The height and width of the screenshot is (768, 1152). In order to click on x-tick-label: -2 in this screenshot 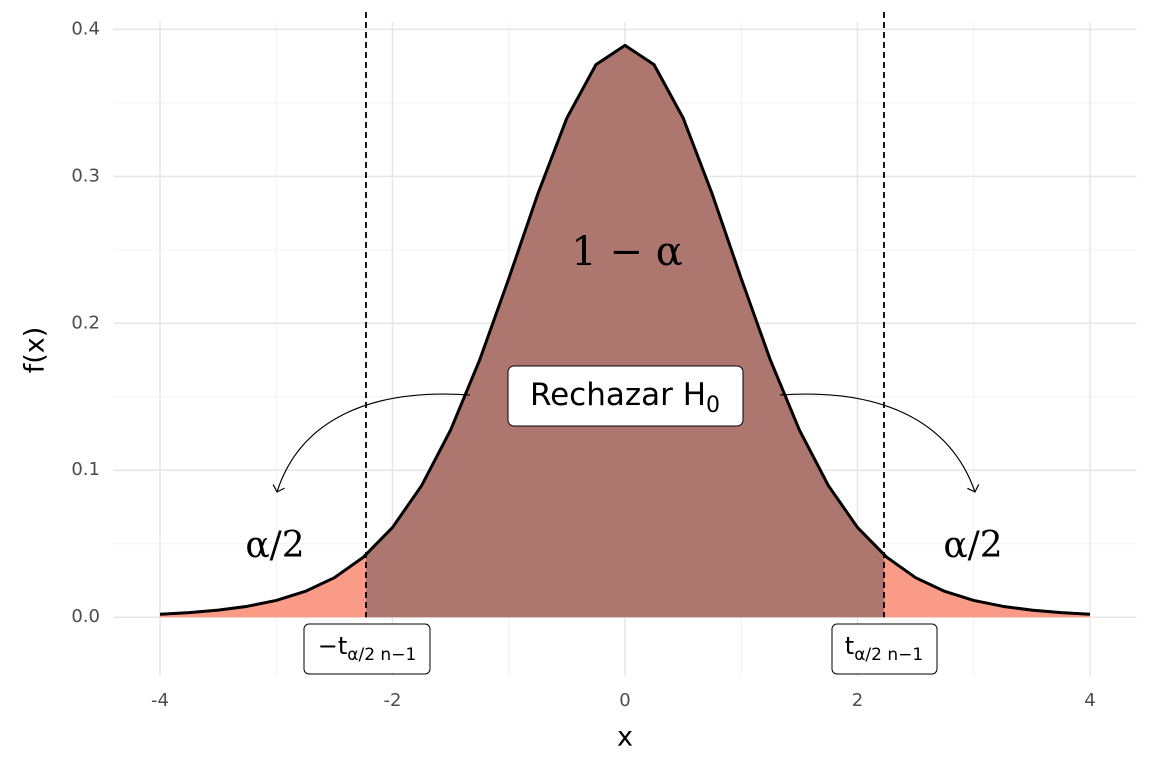, I will do `click(393, 700)`.